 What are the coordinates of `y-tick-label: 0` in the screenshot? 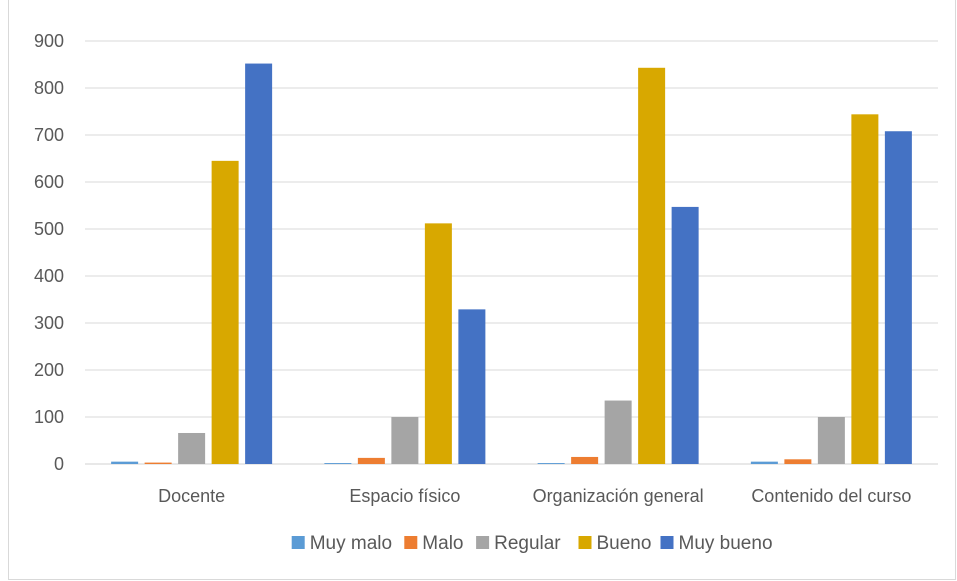 It's located at (59, 464).